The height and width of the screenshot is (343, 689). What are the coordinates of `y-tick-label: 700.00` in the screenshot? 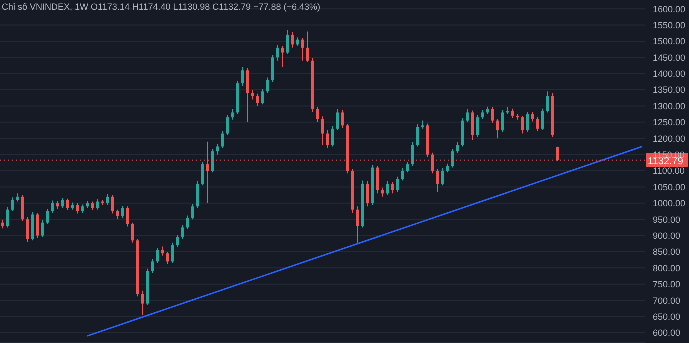 It's located at (667, 301).